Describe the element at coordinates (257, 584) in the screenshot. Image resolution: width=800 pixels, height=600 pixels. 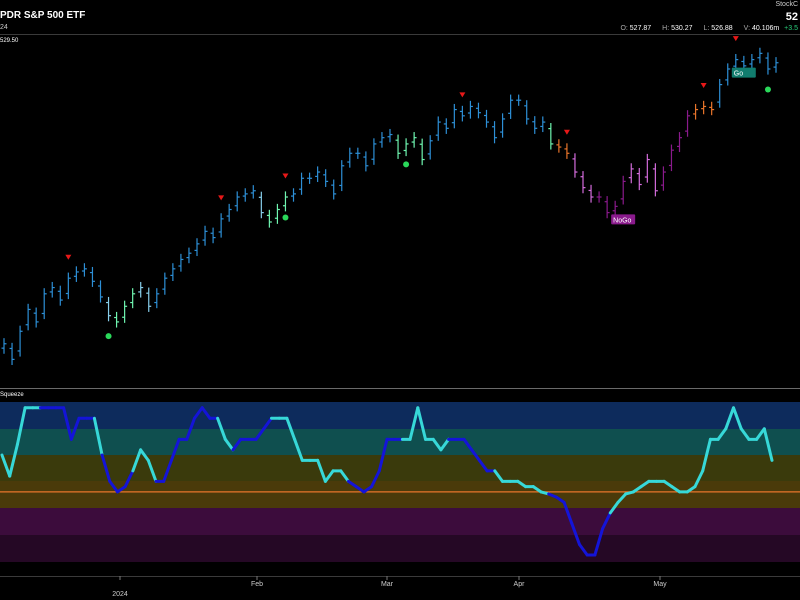
I see `x-tick-label: Feb` at that location.